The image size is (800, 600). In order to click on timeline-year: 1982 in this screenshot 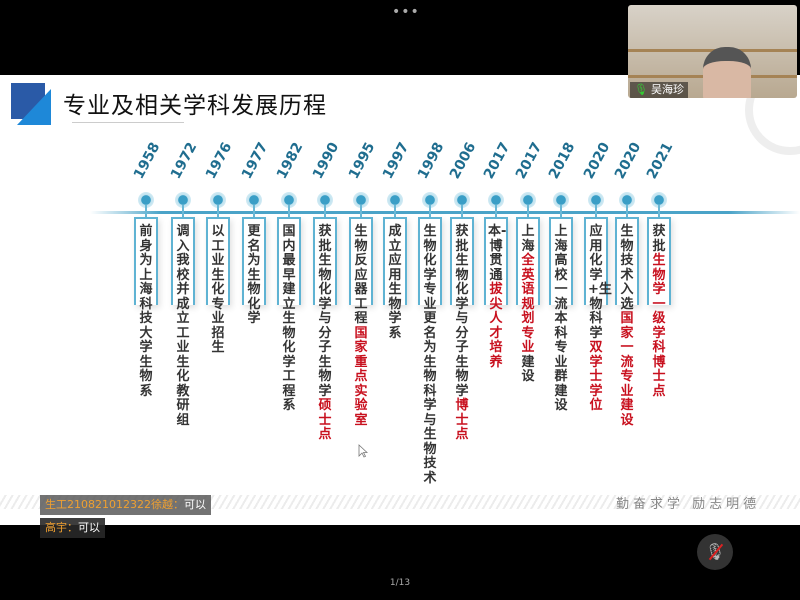, I will do `click(290, 160)`.